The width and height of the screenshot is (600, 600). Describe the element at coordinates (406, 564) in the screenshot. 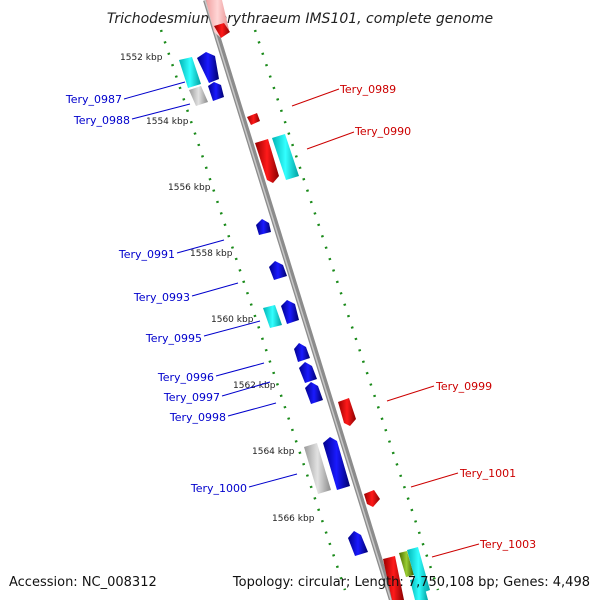

I see `gene-Tery_1003-olive` at that location.